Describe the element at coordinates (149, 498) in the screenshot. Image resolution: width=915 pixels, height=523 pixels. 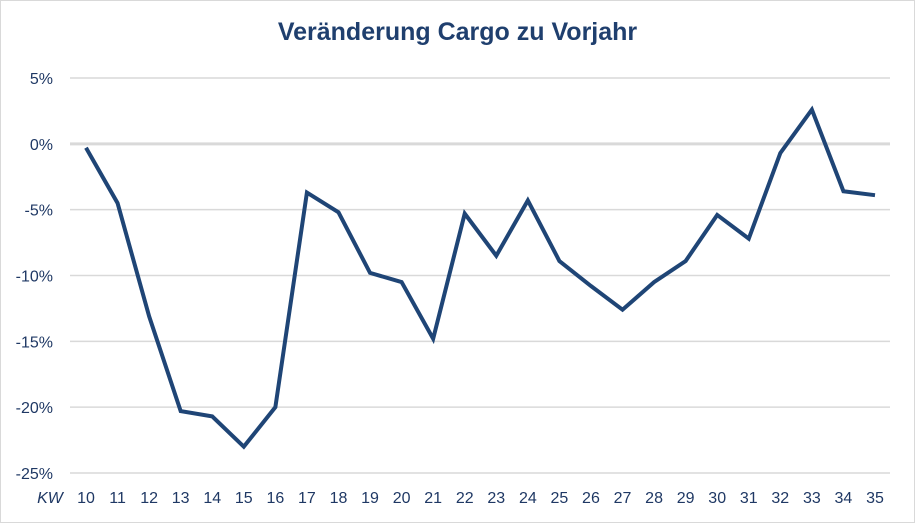
I see `x-tick-label: 12` at that location.